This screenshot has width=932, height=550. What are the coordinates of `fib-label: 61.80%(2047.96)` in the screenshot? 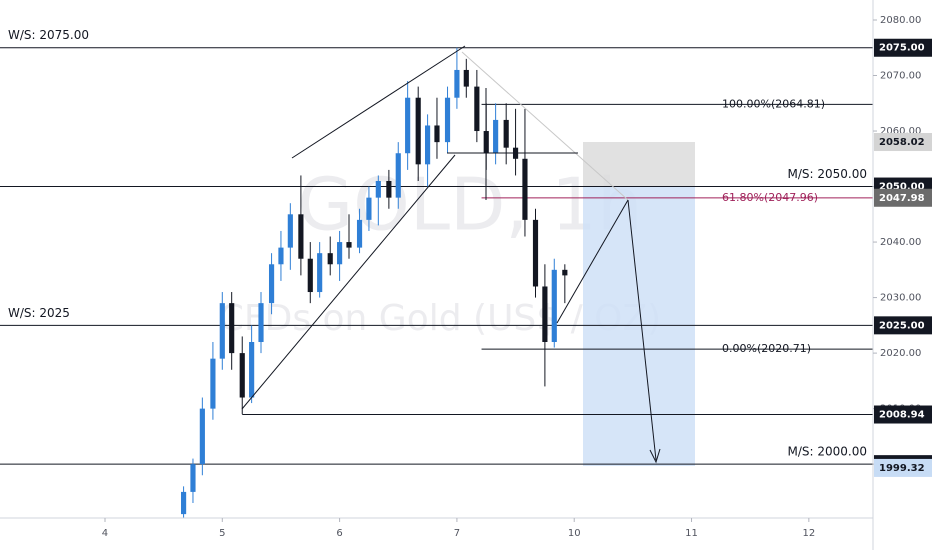 It's located at (770, 197).